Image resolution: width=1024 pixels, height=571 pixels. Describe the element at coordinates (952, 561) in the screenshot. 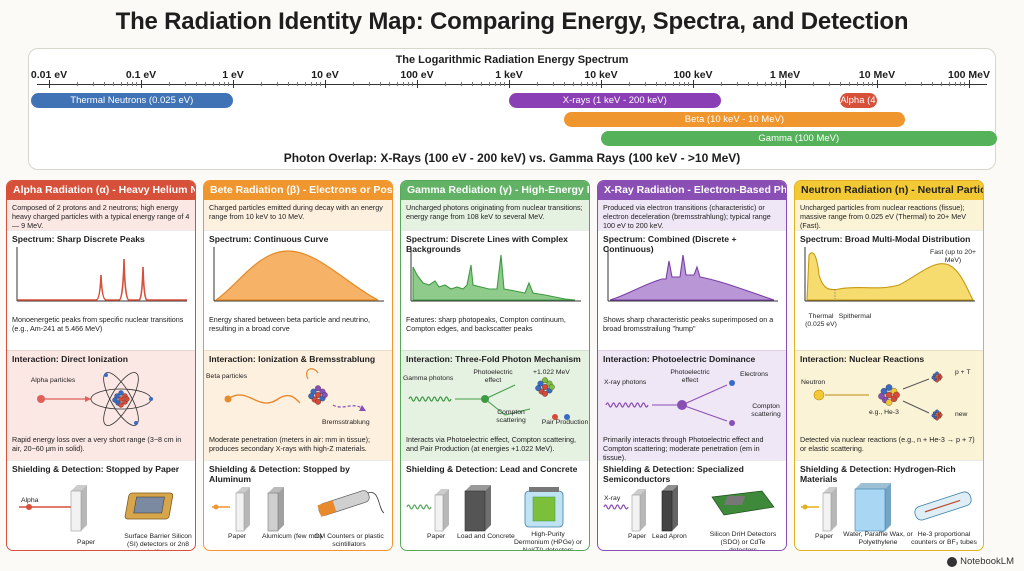

I see `notebooklm-icon` at that location.